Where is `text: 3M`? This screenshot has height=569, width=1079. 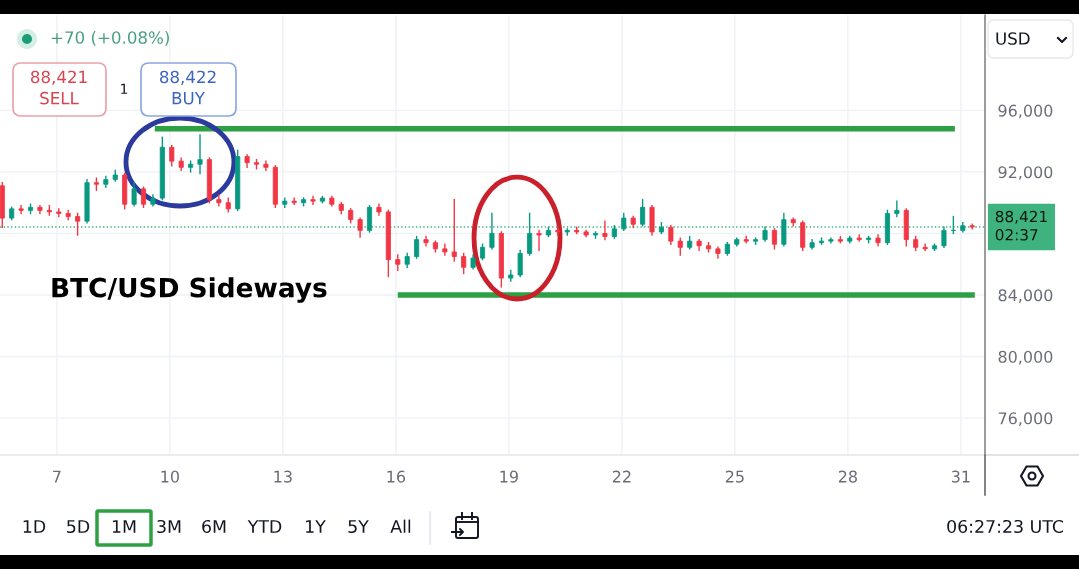
text: 3M is located at coordinates (169, 526).